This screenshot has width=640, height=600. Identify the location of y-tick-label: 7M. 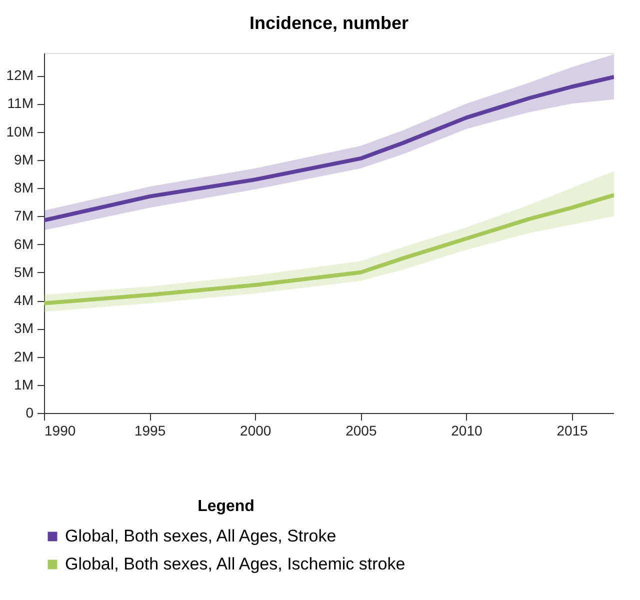
(24, 216).